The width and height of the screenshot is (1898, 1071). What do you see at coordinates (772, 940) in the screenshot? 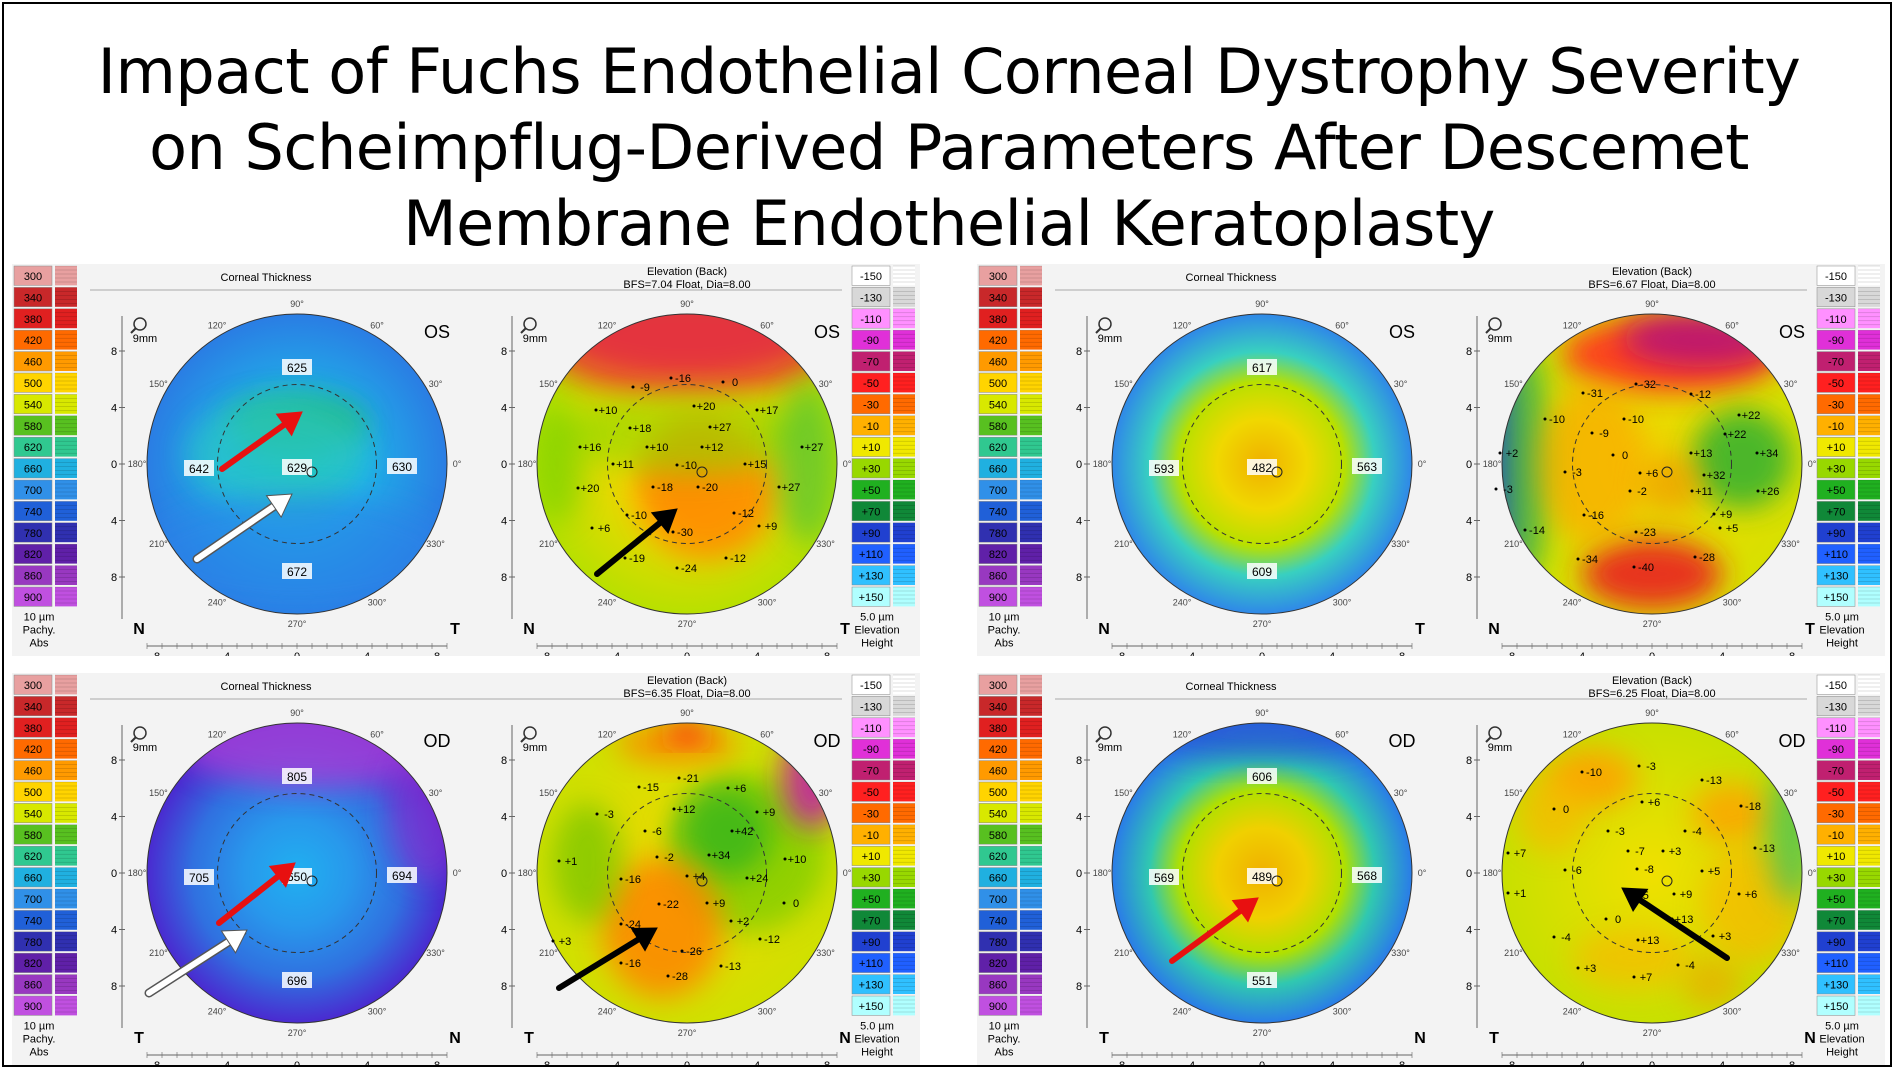
I see `elevation-value: -12` at bounding box center [772, 940].